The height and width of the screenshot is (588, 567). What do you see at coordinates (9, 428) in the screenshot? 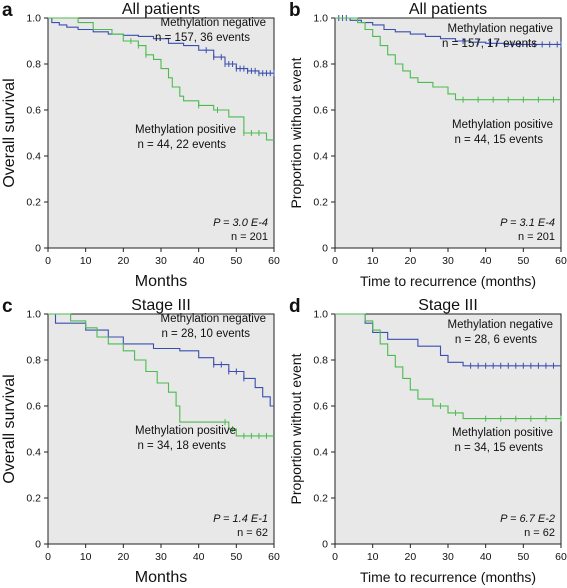
I see `y-axis-label: Overall survival` at bounding box center [9, 428].